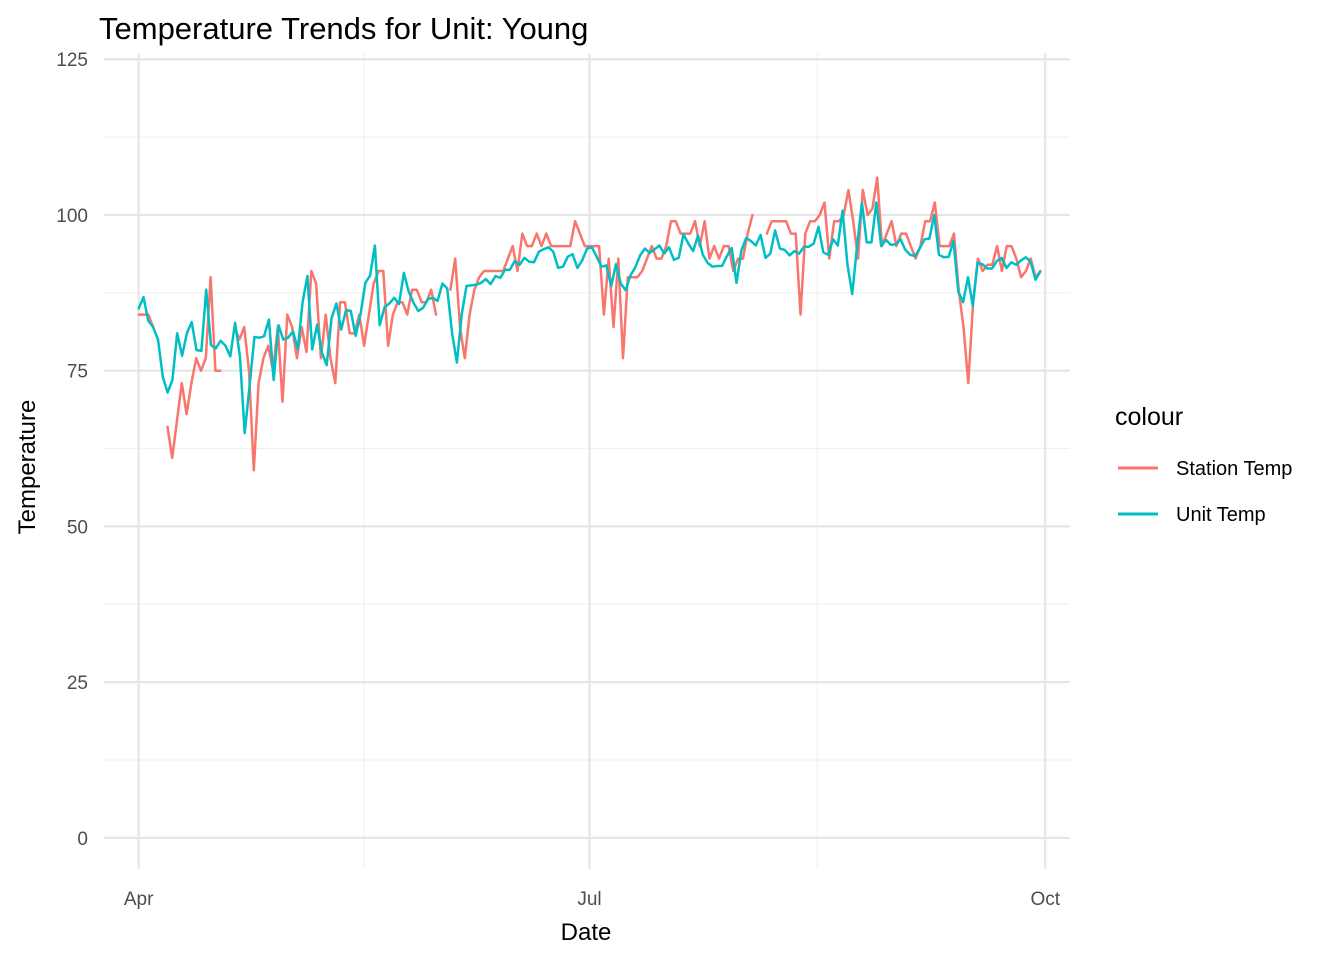  Describe the element at coordinates (343, 28) in the screenshot. I see `chart-title: Temperature Trends for Unit: Young` at that location.